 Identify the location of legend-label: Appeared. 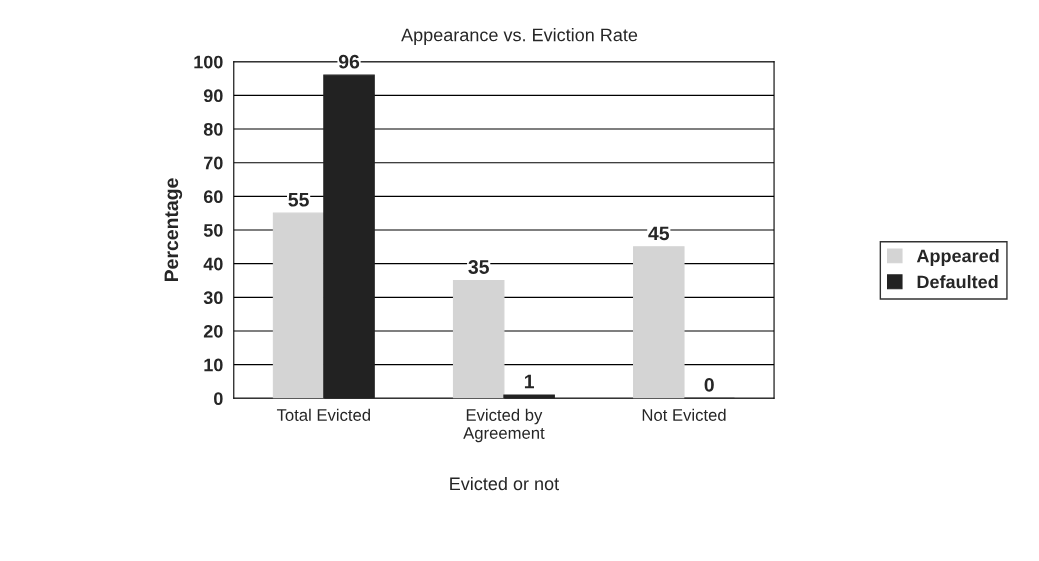
(957, 257).